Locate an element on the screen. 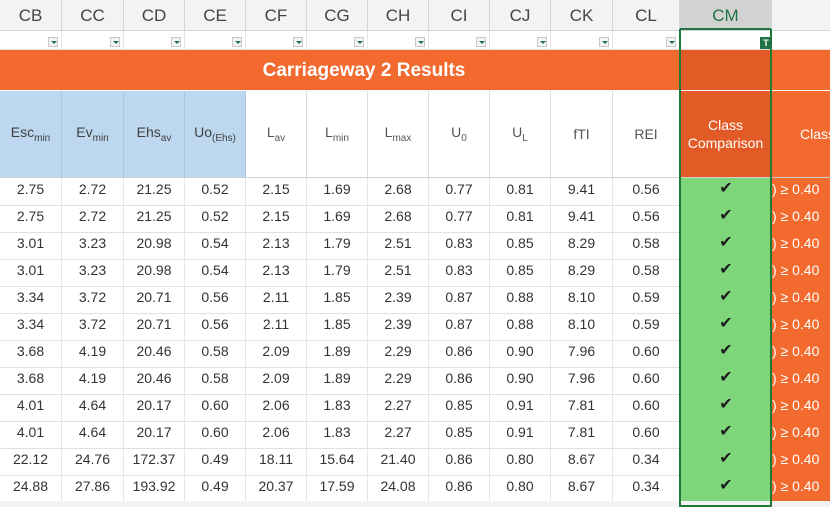 Image resolution: width=830 pixels, height=507 pixels. header-fti: fTI is located at coordinates (582, 134).